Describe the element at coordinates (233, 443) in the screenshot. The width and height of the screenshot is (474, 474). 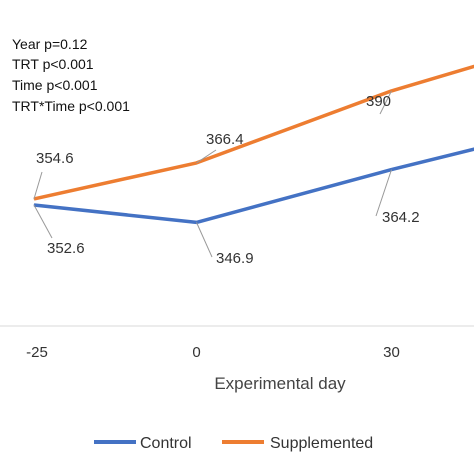
I see `legend: Control Supplemented` at that location.